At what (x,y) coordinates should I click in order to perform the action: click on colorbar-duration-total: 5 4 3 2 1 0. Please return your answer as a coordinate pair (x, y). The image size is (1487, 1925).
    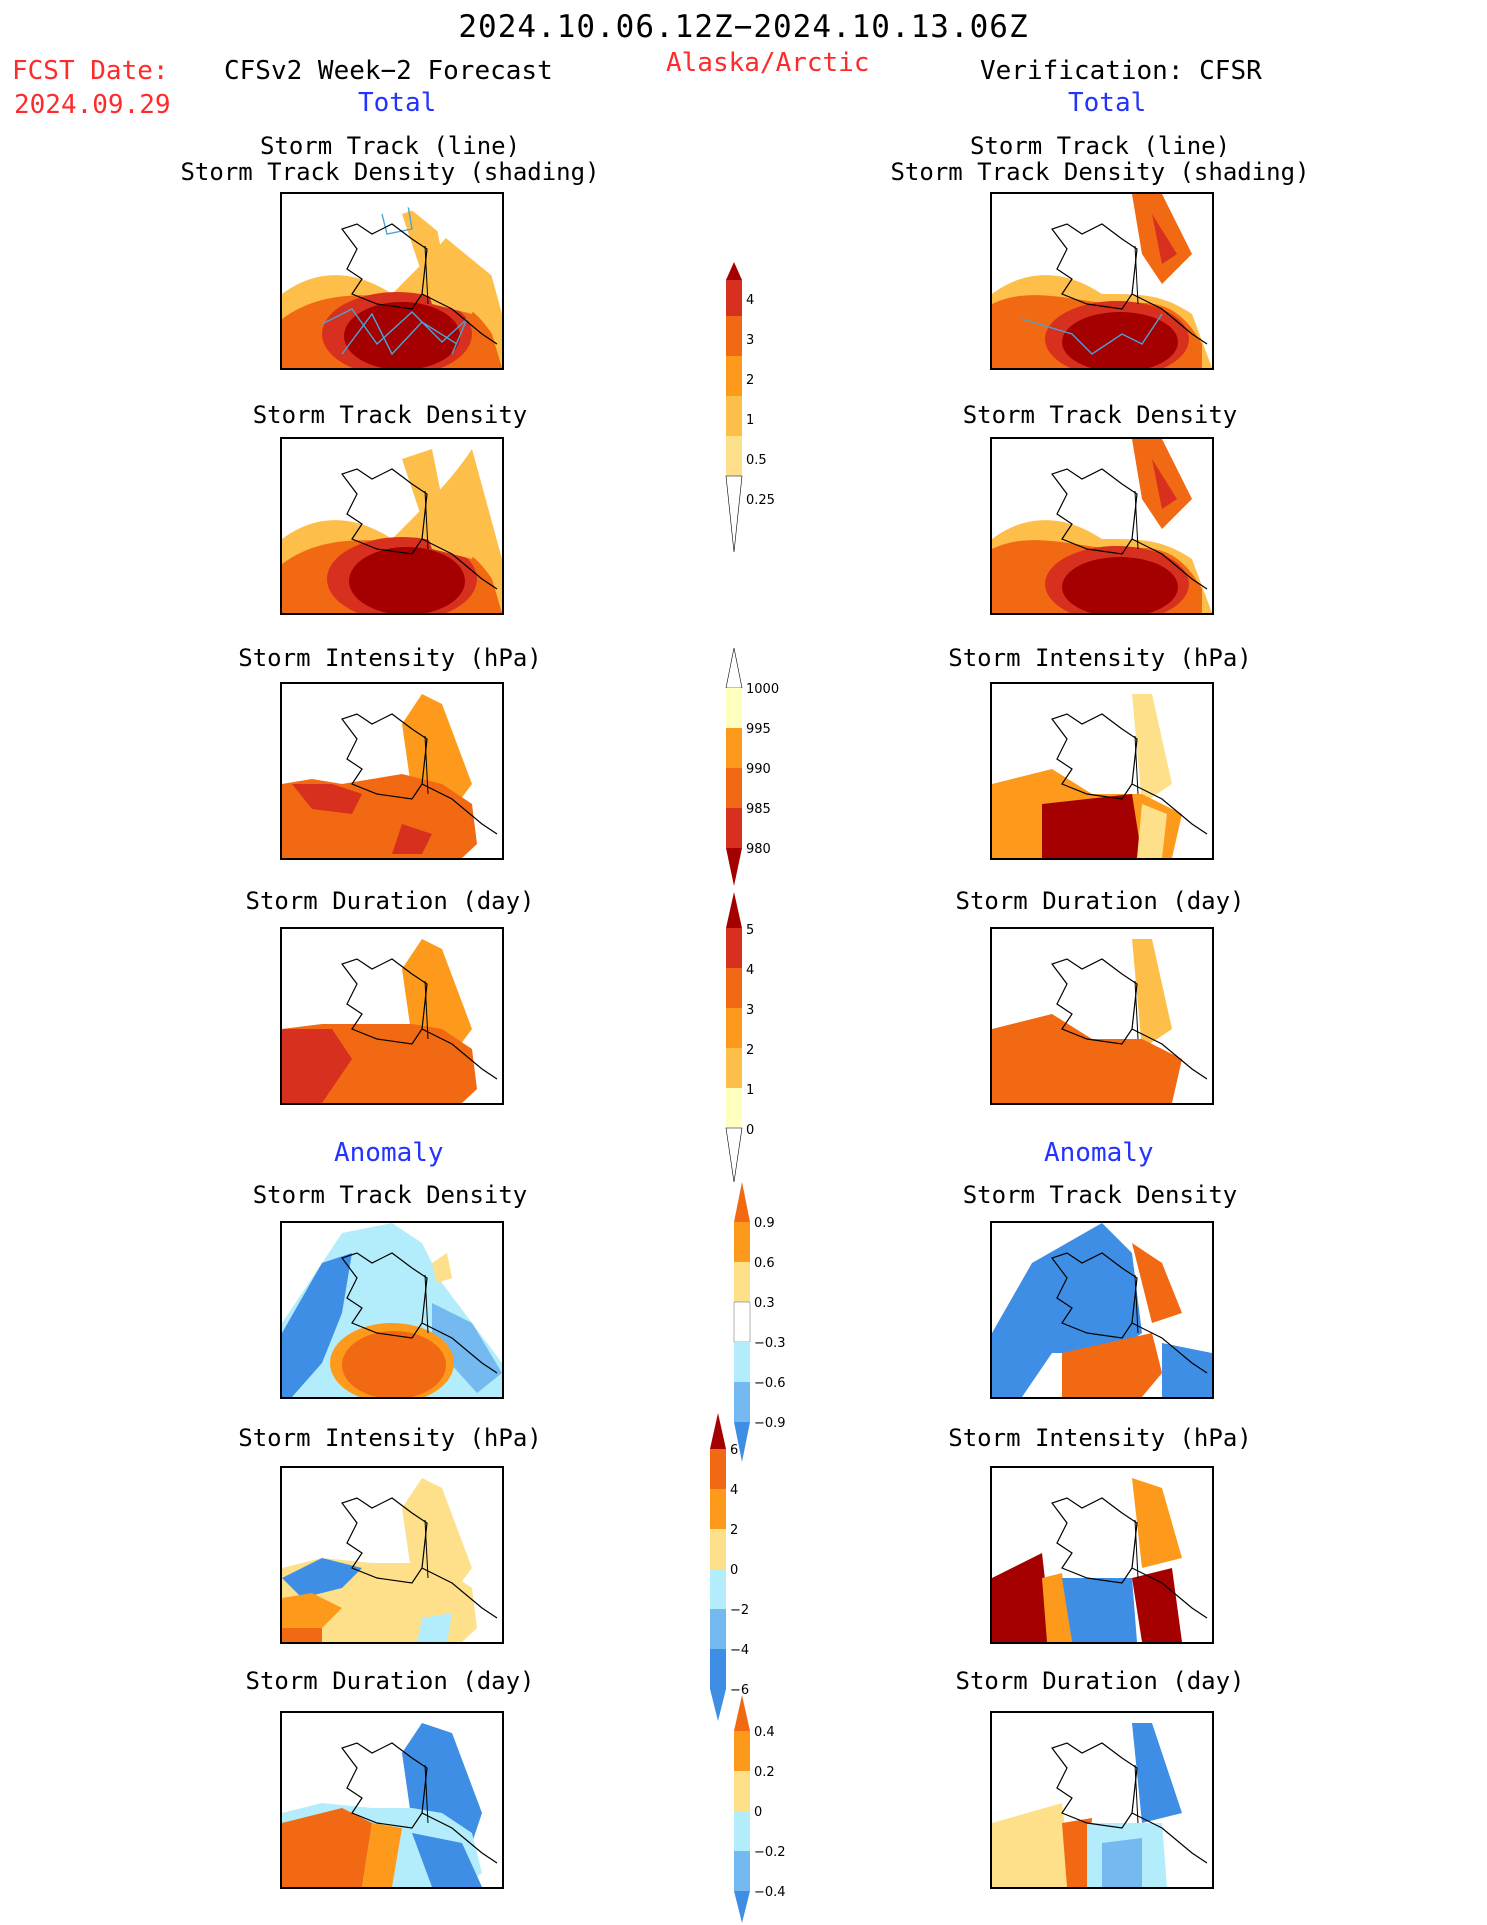
    Looking at the image, I should click on (739, 1037).